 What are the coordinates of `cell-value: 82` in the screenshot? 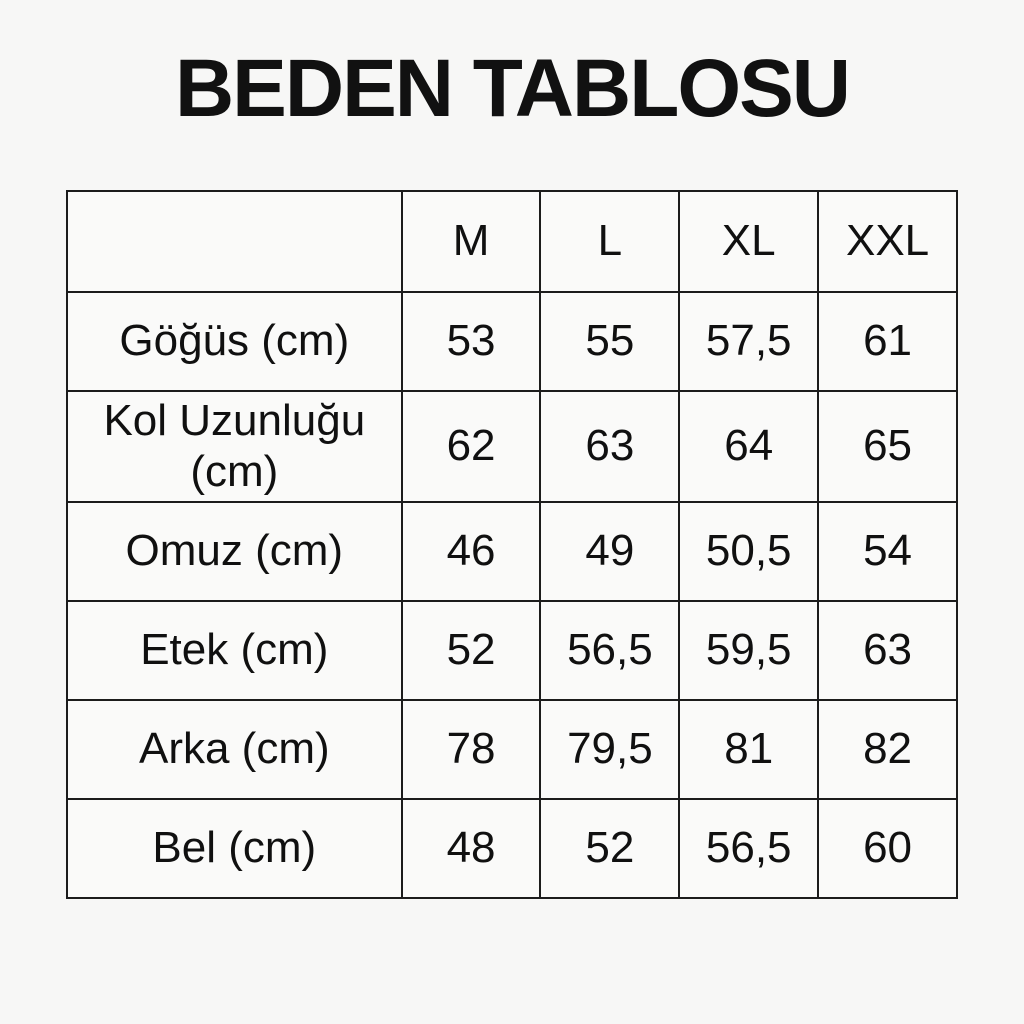 It's located at (887, 750).